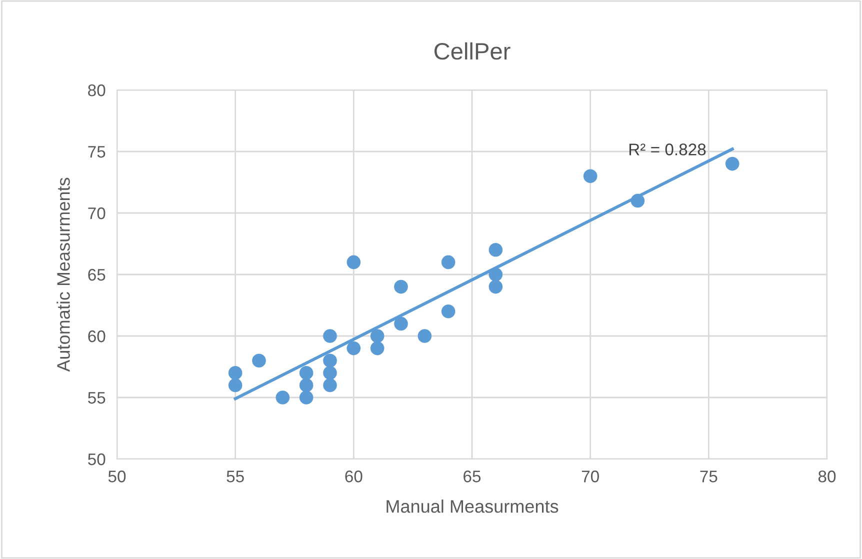 Image resolution: width=862 pixels, height=559 pixels. What do you see at coordinates (235, 476) in the screenshot?
I see `x-tick-label: 55` at bounding box center [235, 476].